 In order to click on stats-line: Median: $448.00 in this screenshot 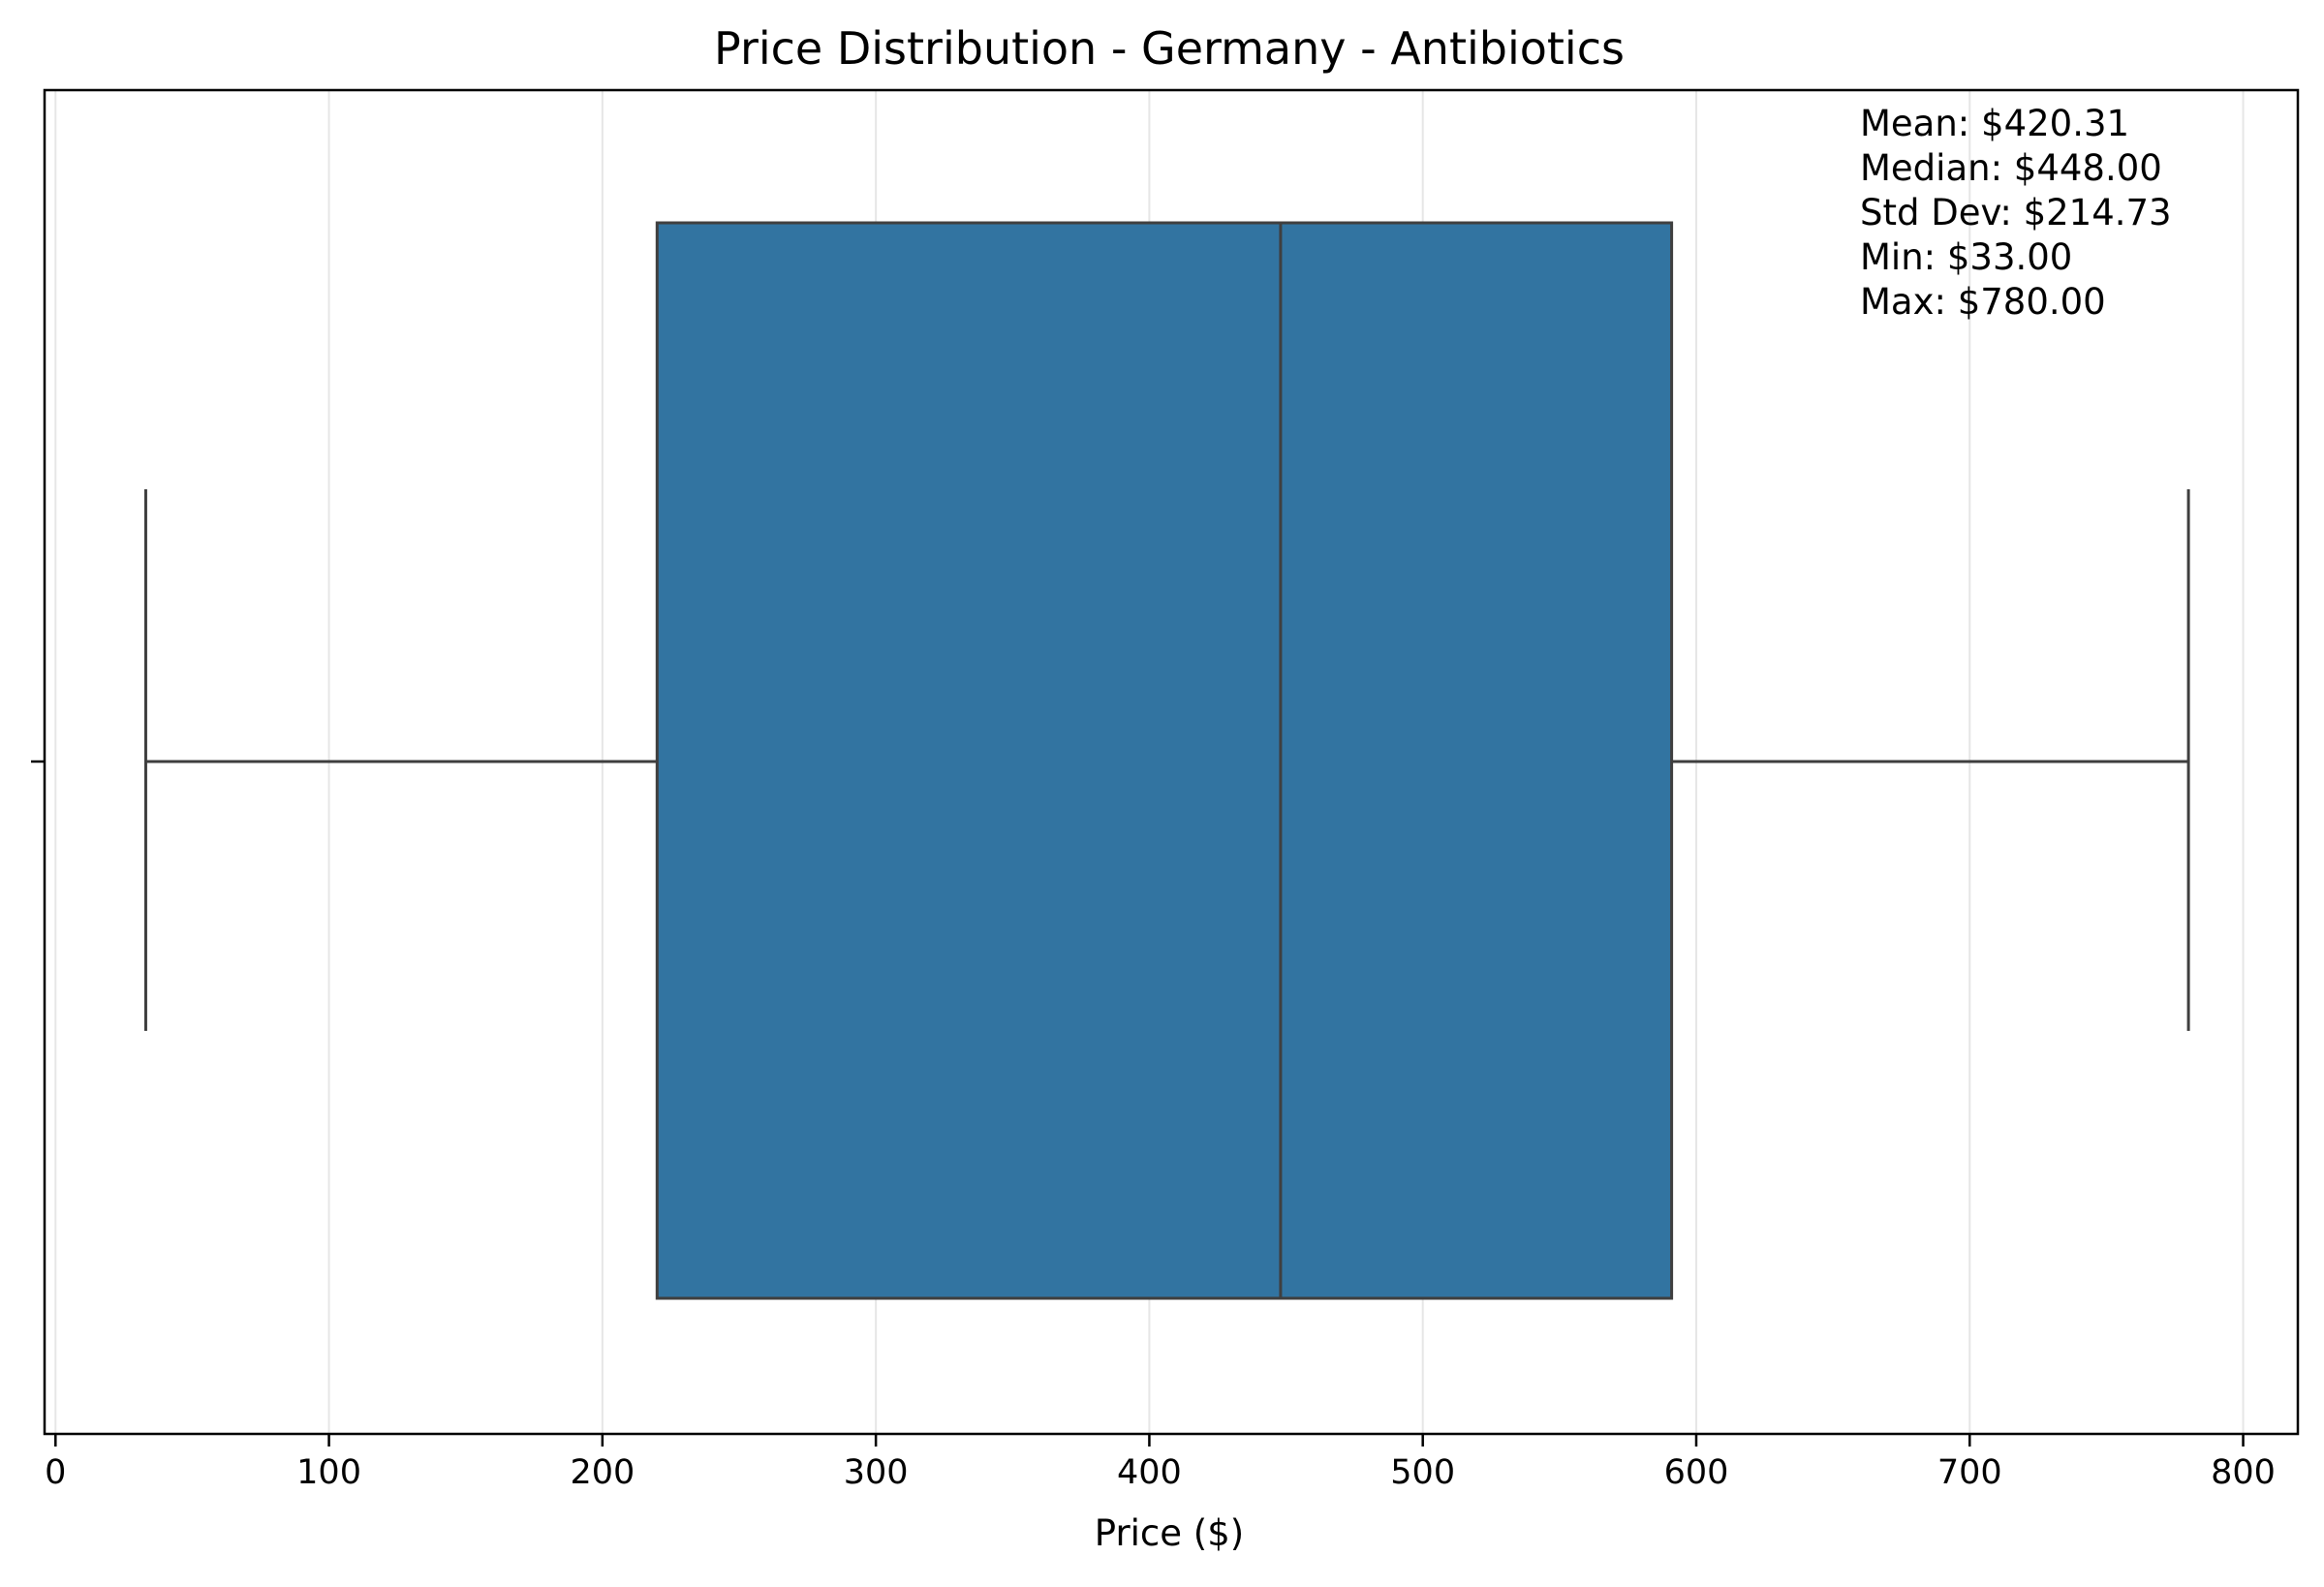, I will do `click(2011, 168)`.